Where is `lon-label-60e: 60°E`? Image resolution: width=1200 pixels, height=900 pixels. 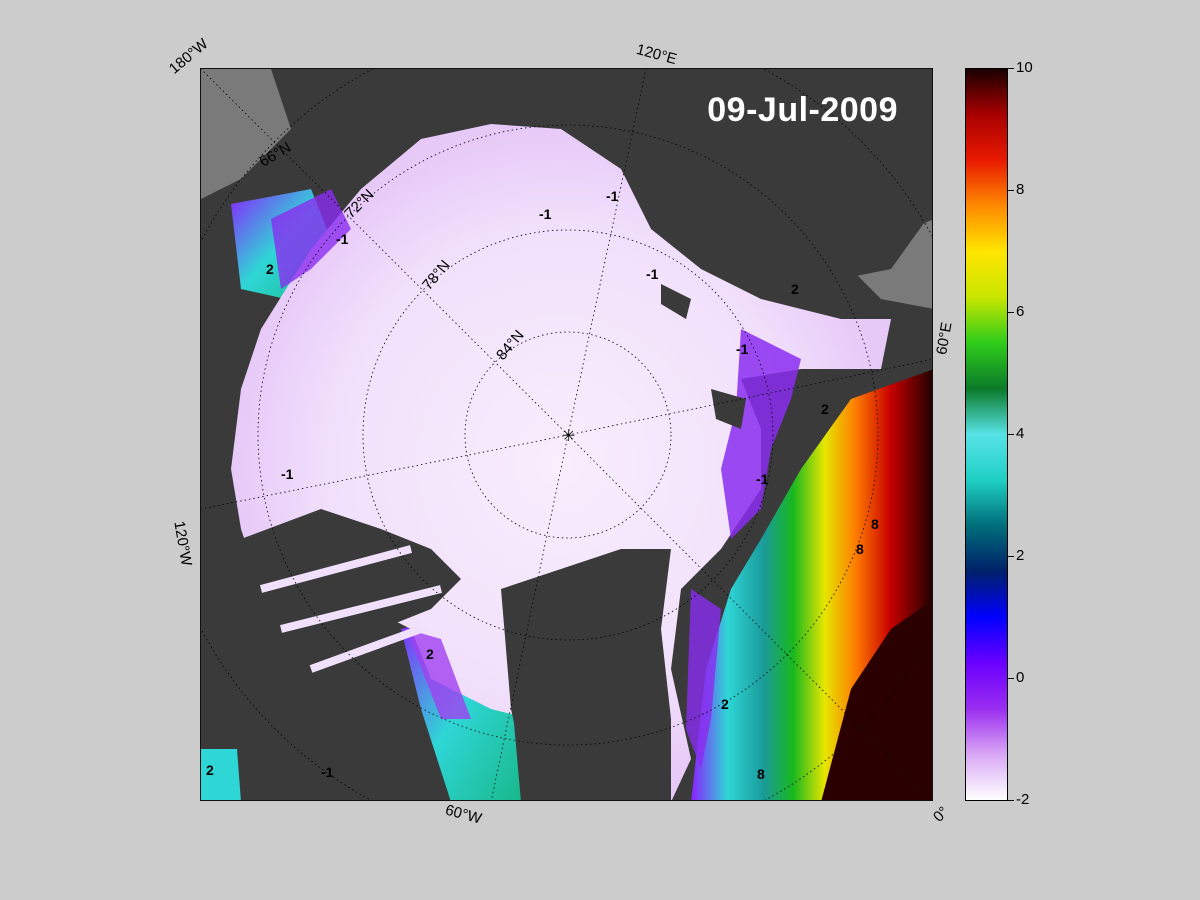 lon-label-60e: 60°E is located at coordinates (944, 338).